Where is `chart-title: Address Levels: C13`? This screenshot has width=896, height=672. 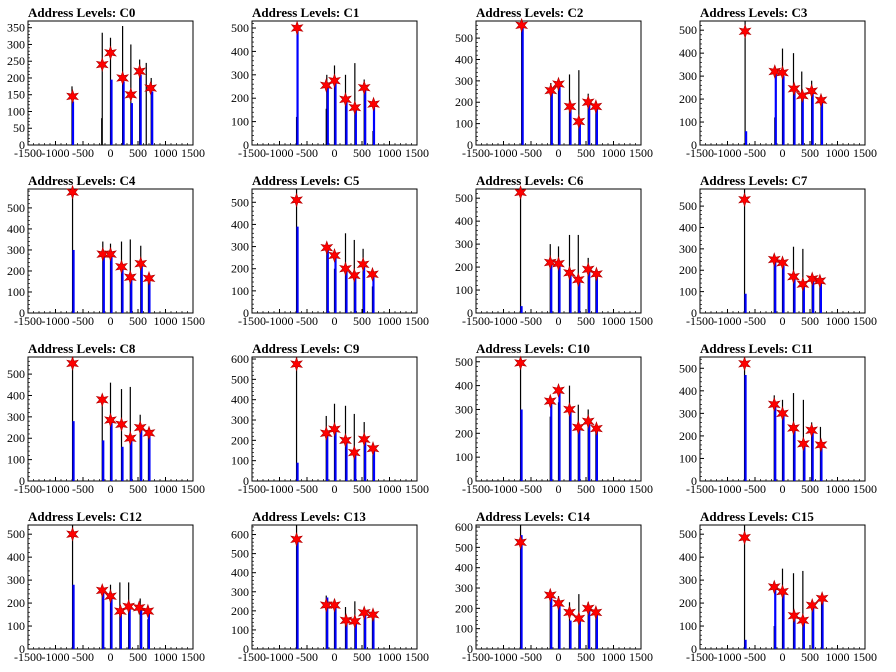
chart-title: Address Levels: C13 is located at coordinates (309, 516).